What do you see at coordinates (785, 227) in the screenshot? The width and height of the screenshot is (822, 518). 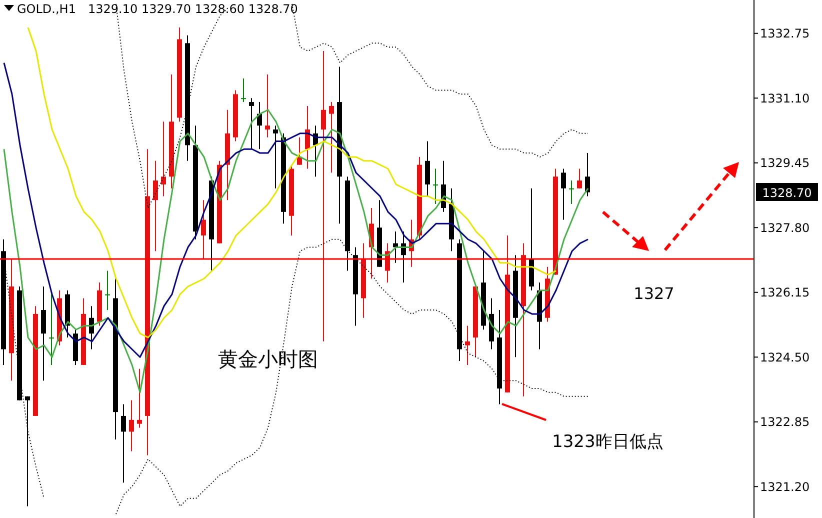 I see `y-tick-label: 1327.80` at bounding box center [785, 227].